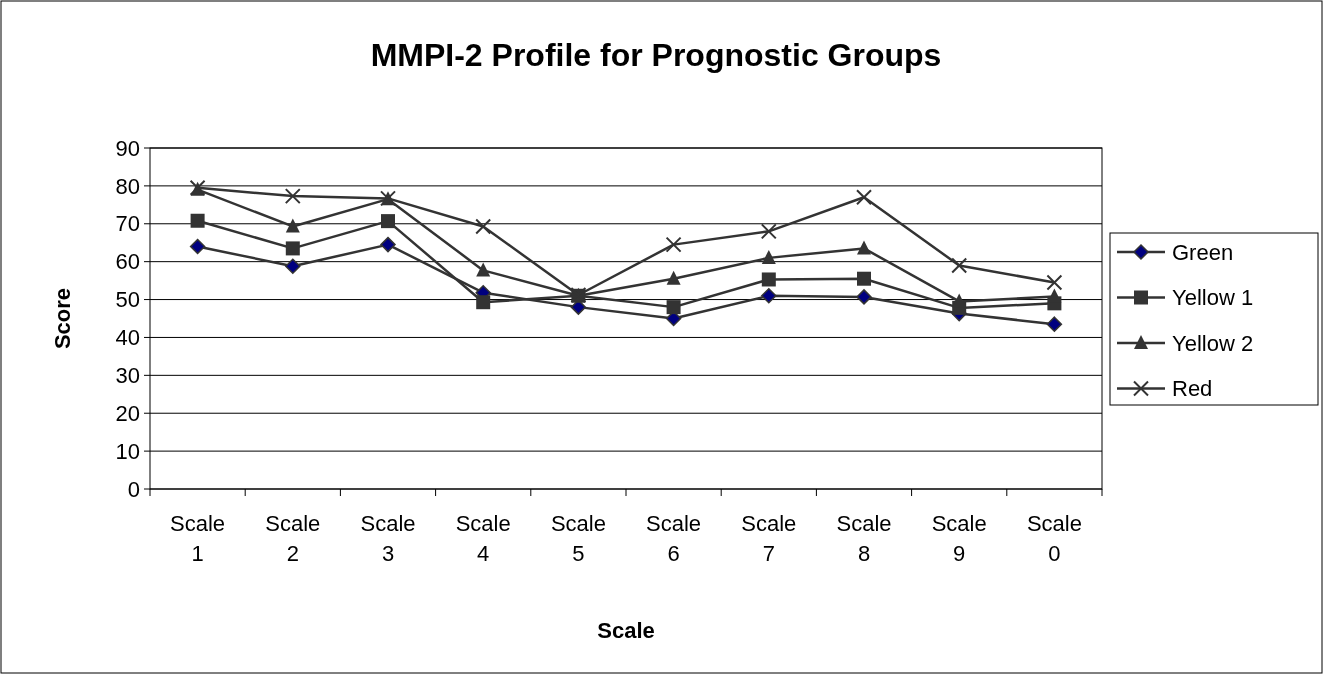  Describe the element at coordinates (127, 224) in the screenshot. I see `y-tick-label: 70` at that location.